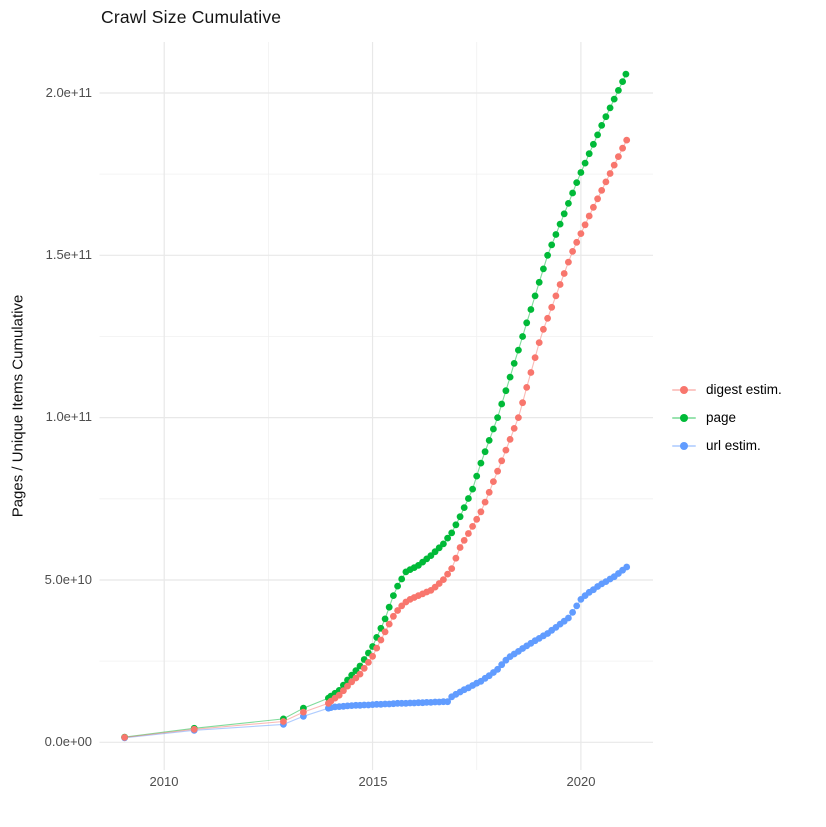  I want to click on legend-label: page, so click(721, 417).